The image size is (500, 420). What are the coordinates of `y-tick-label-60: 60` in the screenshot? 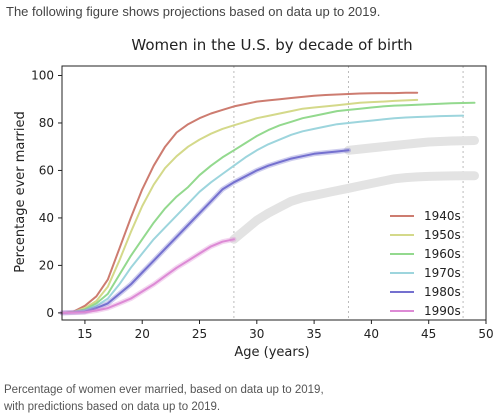 It's located at (46, 170).